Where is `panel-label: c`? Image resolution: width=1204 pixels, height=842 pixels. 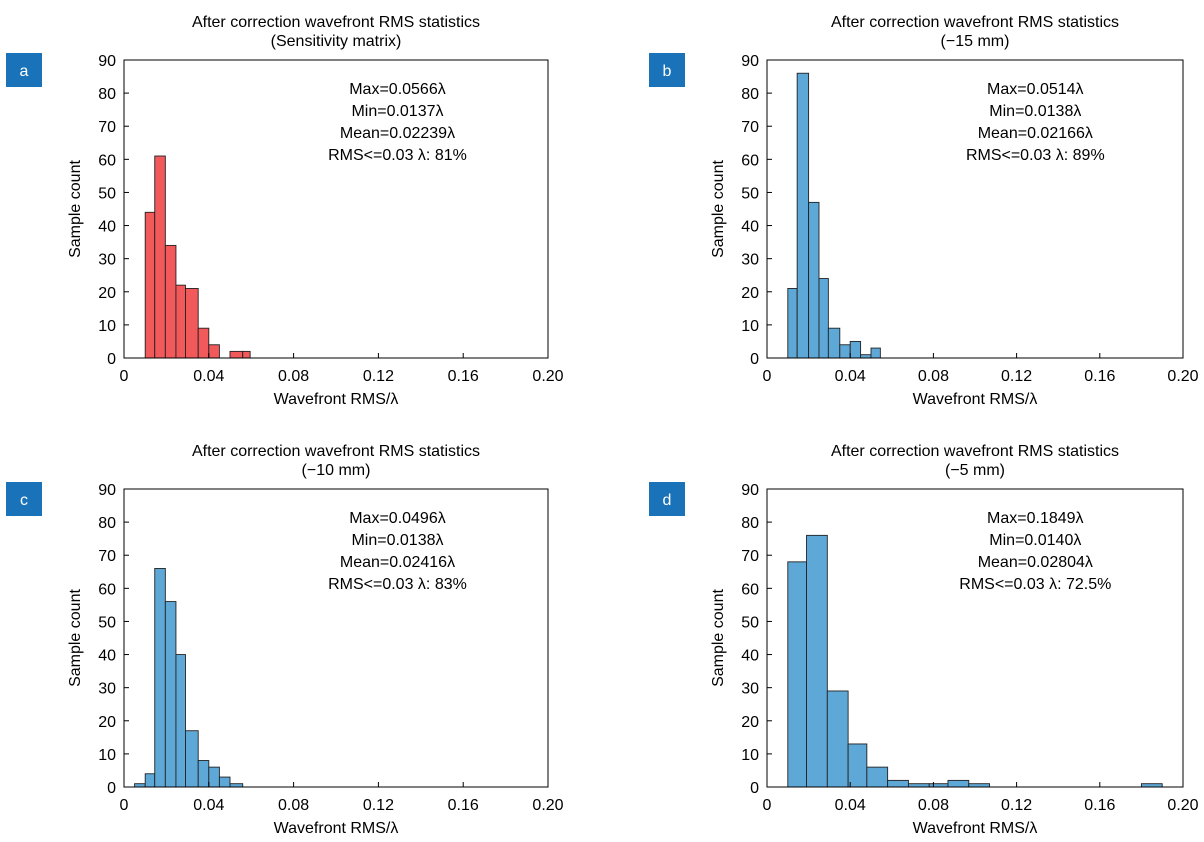
panel-label: c is located at coordinates (24, 500).